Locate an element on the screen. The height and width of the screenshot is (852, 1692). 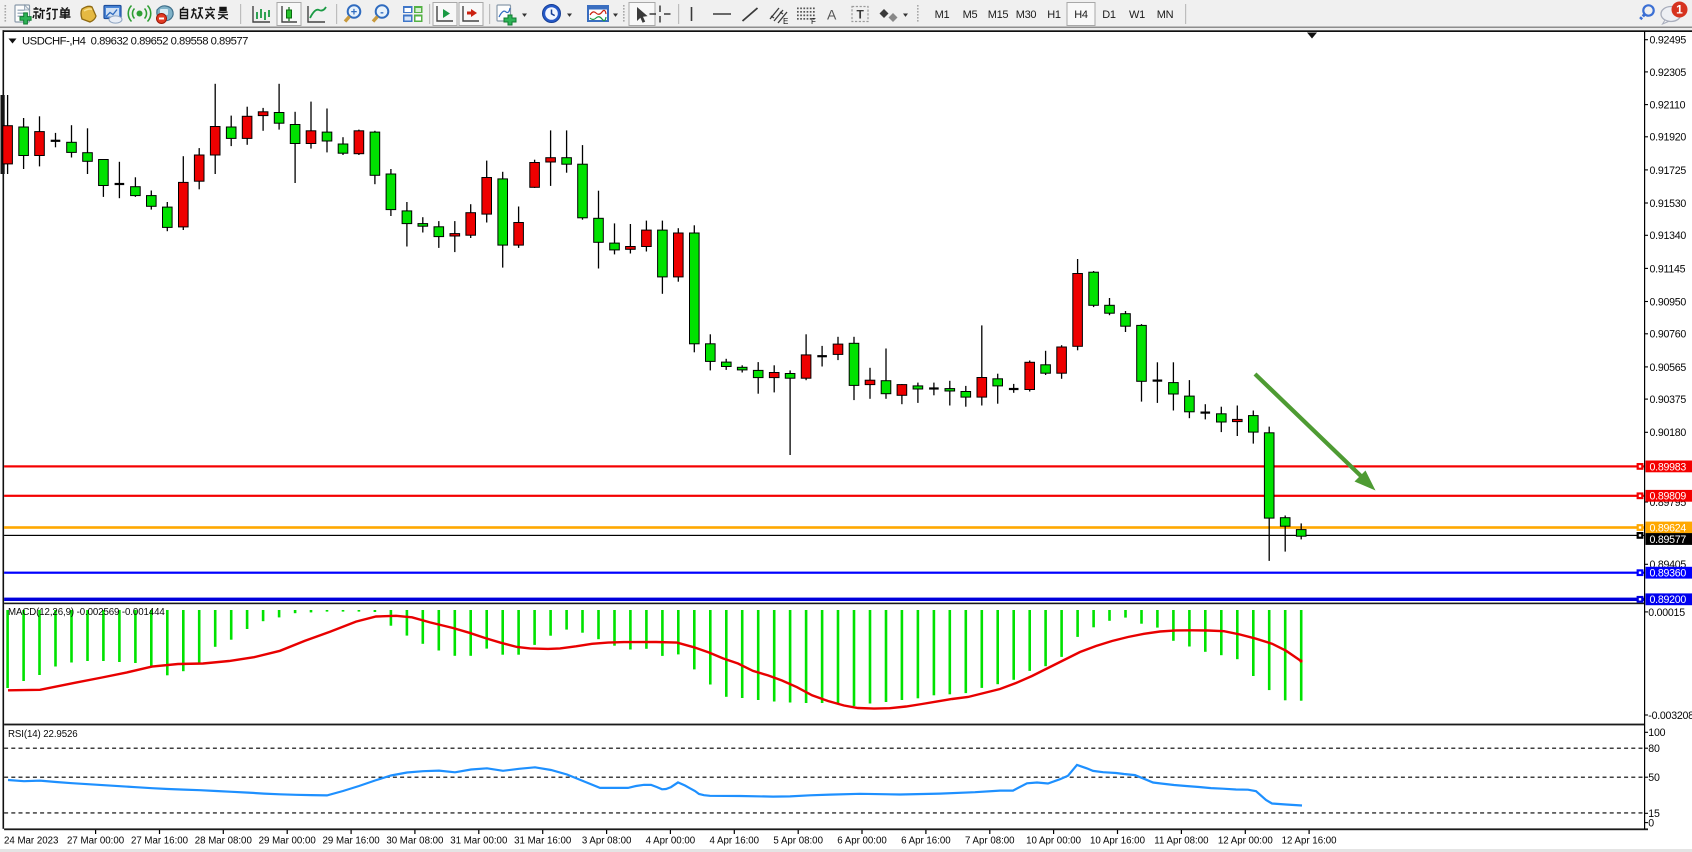
svg-text: 31 Mar 00:00 is located at coordinates (479, 841).